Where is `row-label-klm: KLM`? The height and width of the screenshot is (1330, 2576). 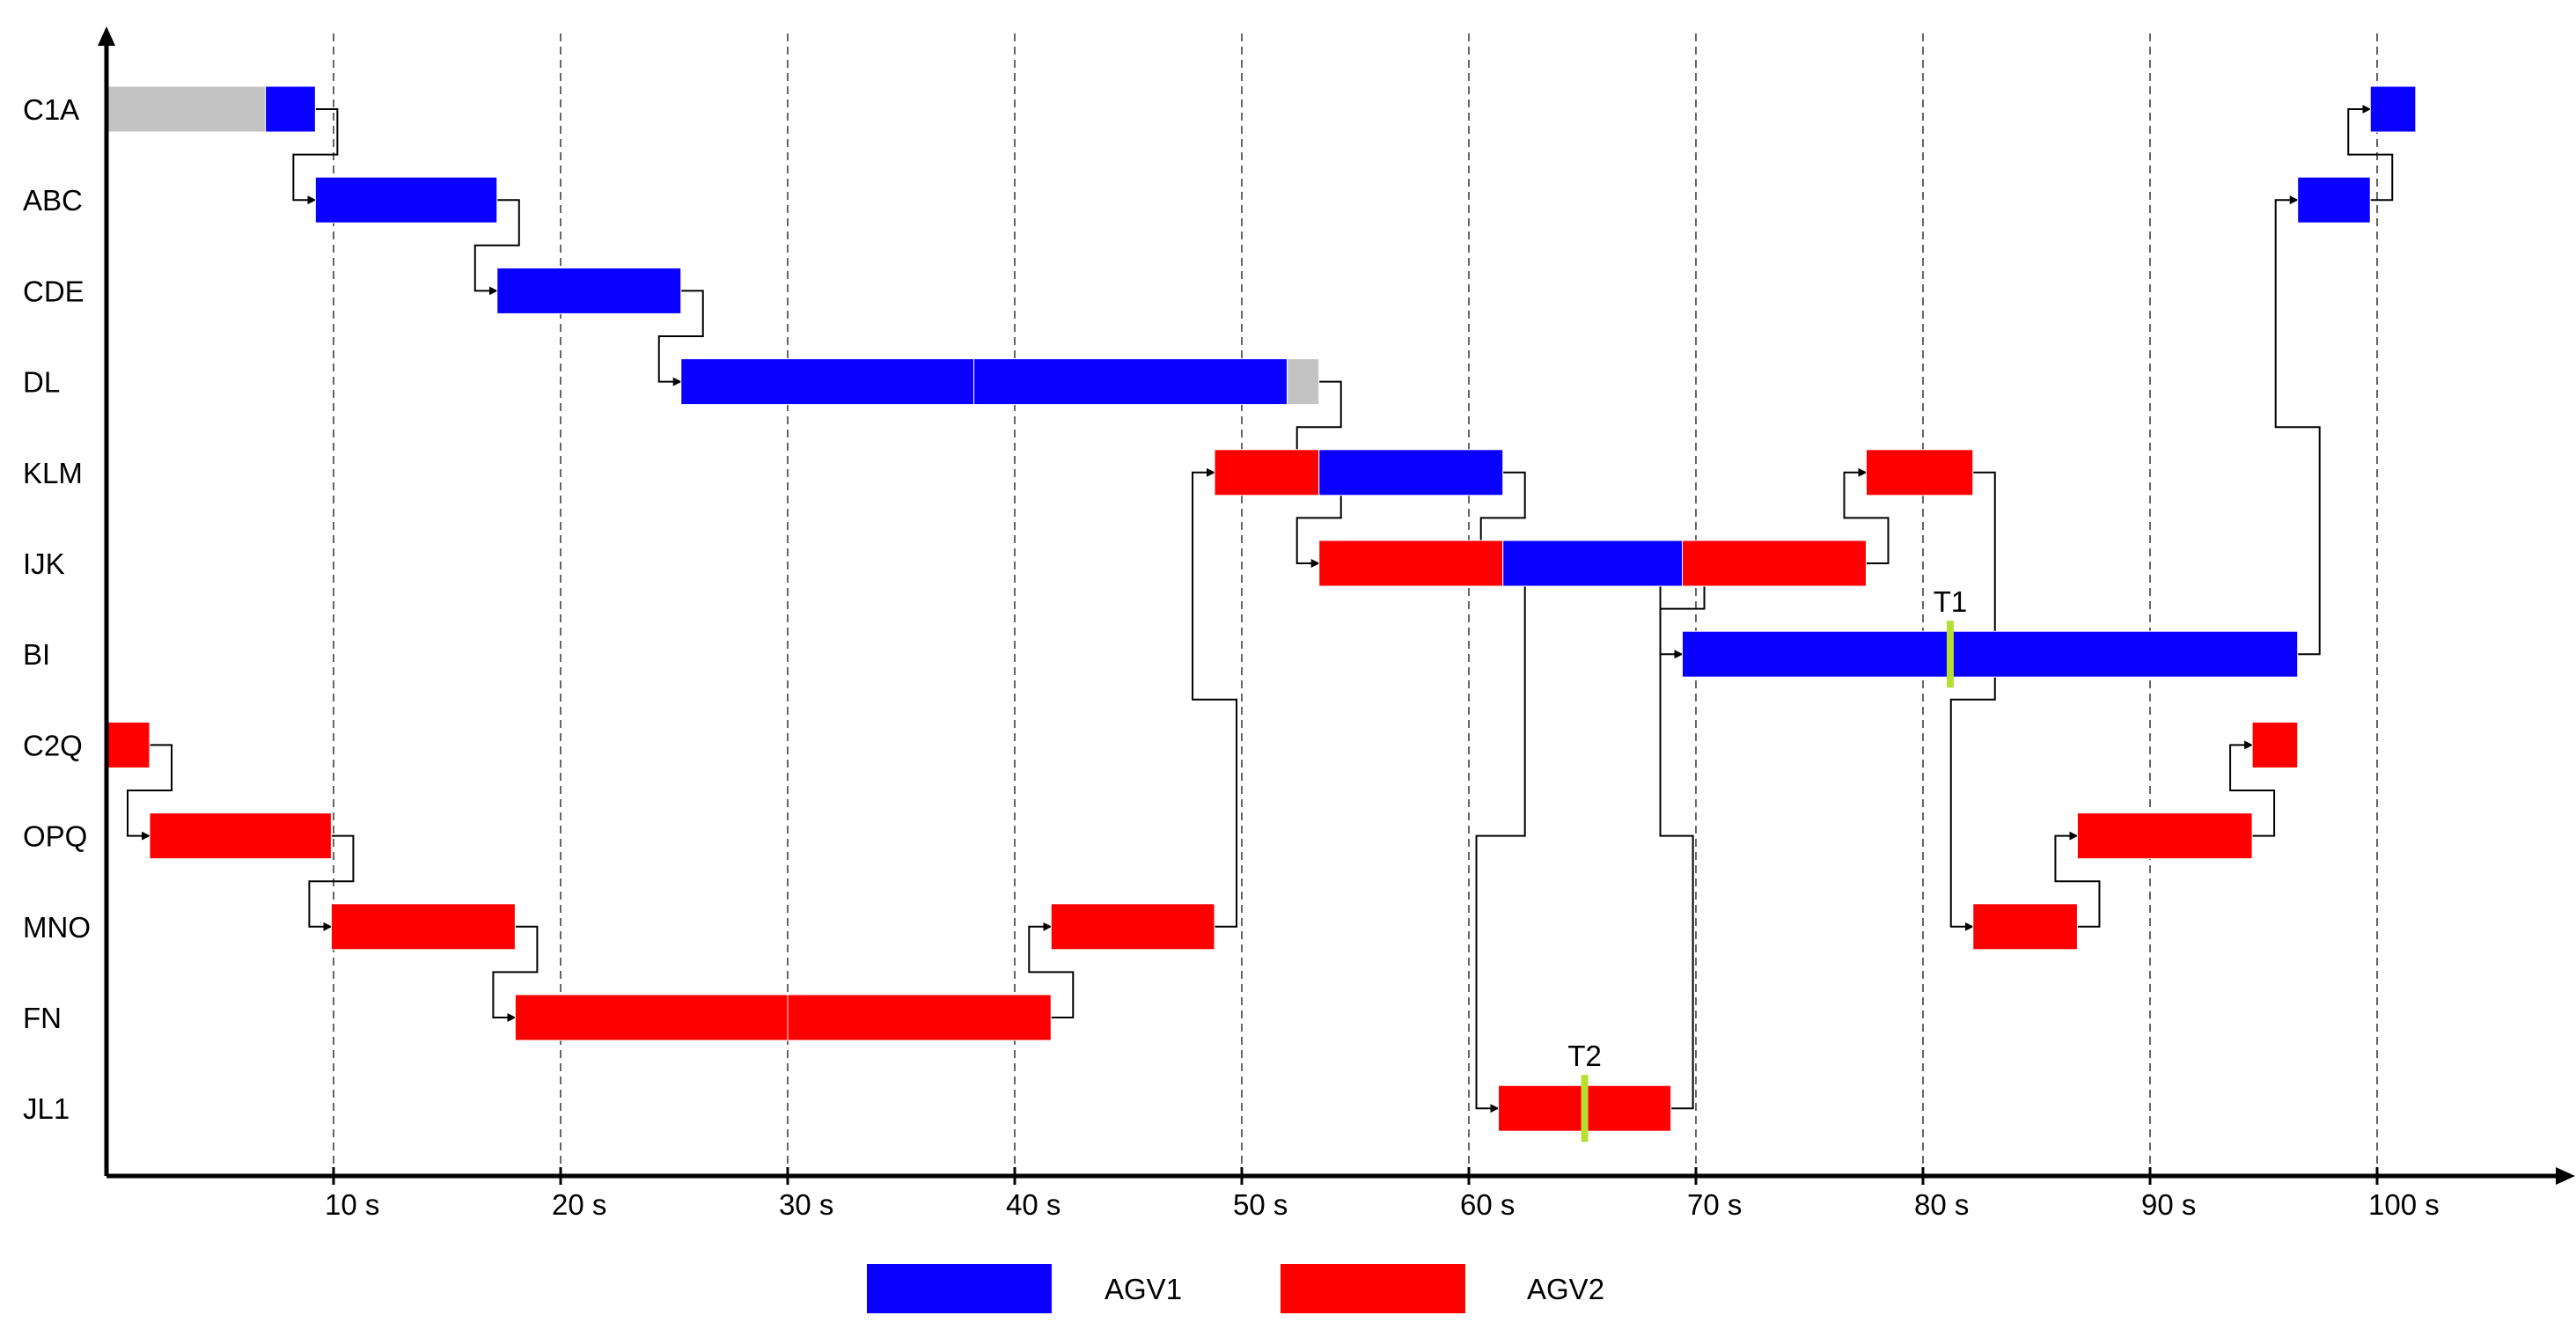
row-label-klm: KLM is located at coordinates (53, 473).